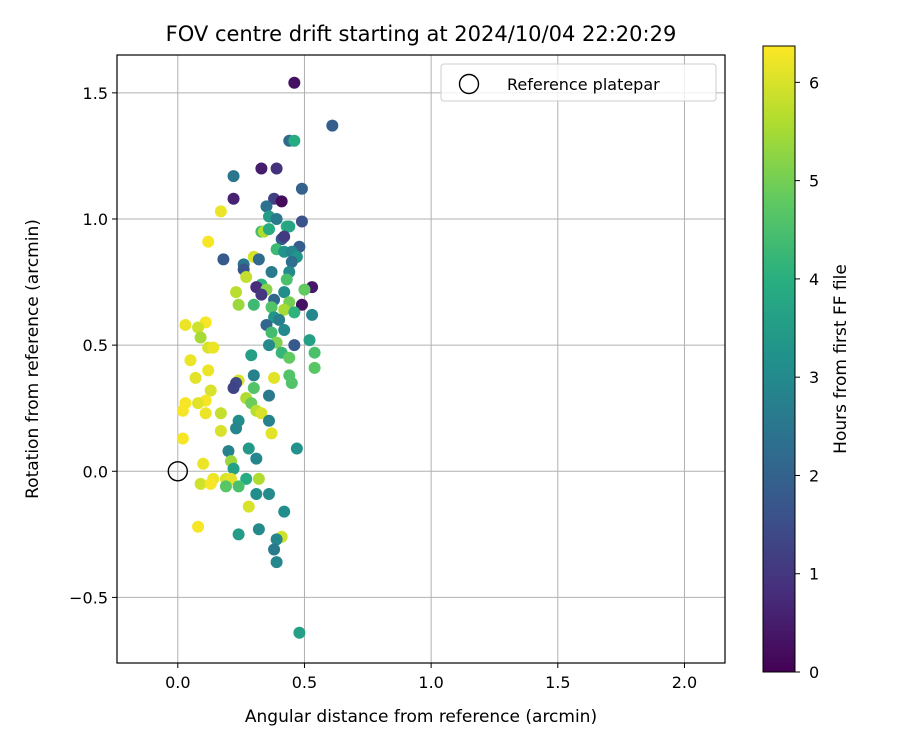 This screenshot has width=900, height=750. I want to click on colorbar-tick-label: 3, so click(814, 377).